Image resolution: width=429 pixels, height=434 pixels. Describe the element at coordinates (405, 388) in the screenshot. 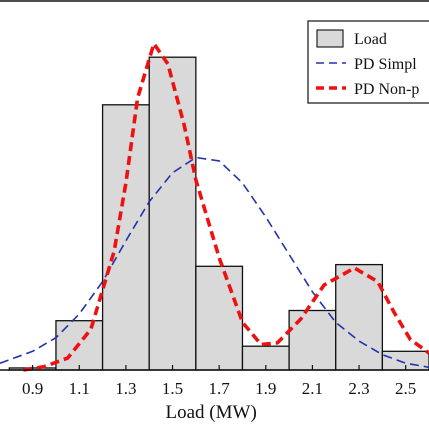

I see `x-tick-label: 2.5` at that location.